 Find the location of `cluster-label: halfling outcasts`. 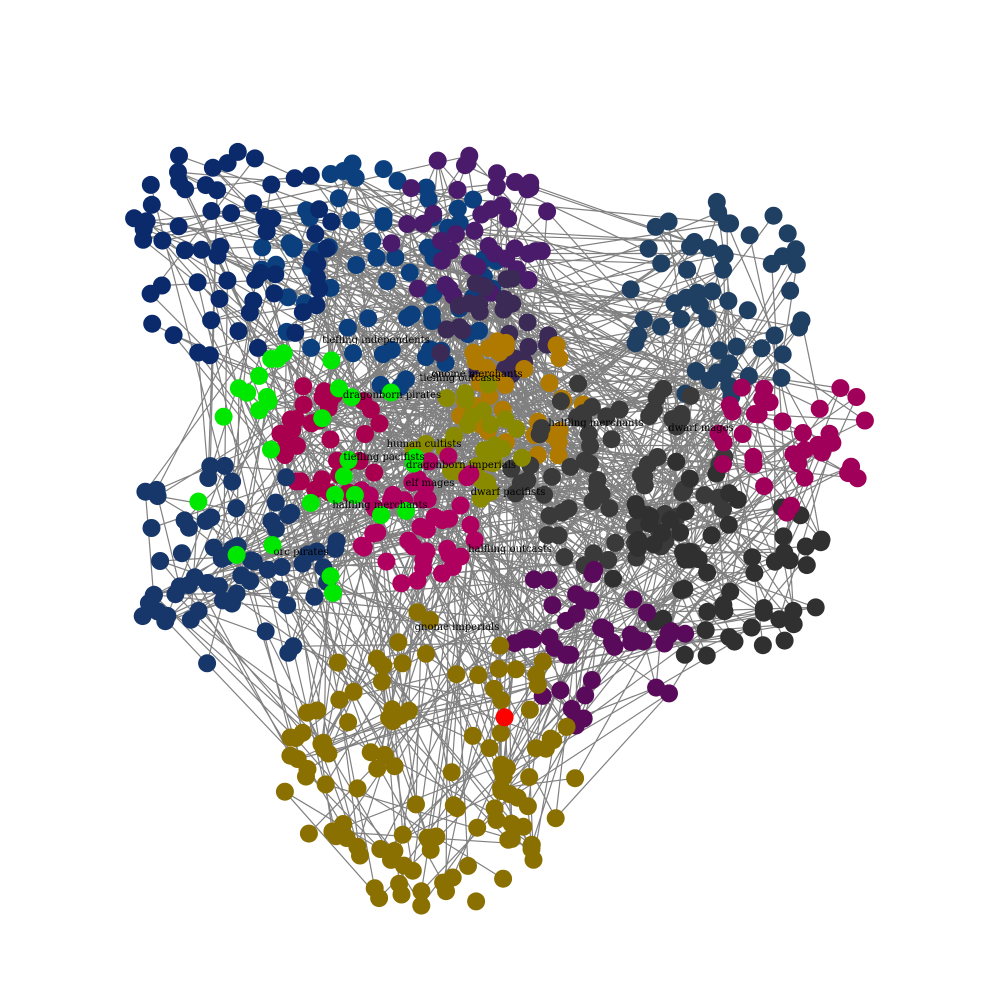

cluster-label: halfling outcasts is located at coordinates (510, 549).